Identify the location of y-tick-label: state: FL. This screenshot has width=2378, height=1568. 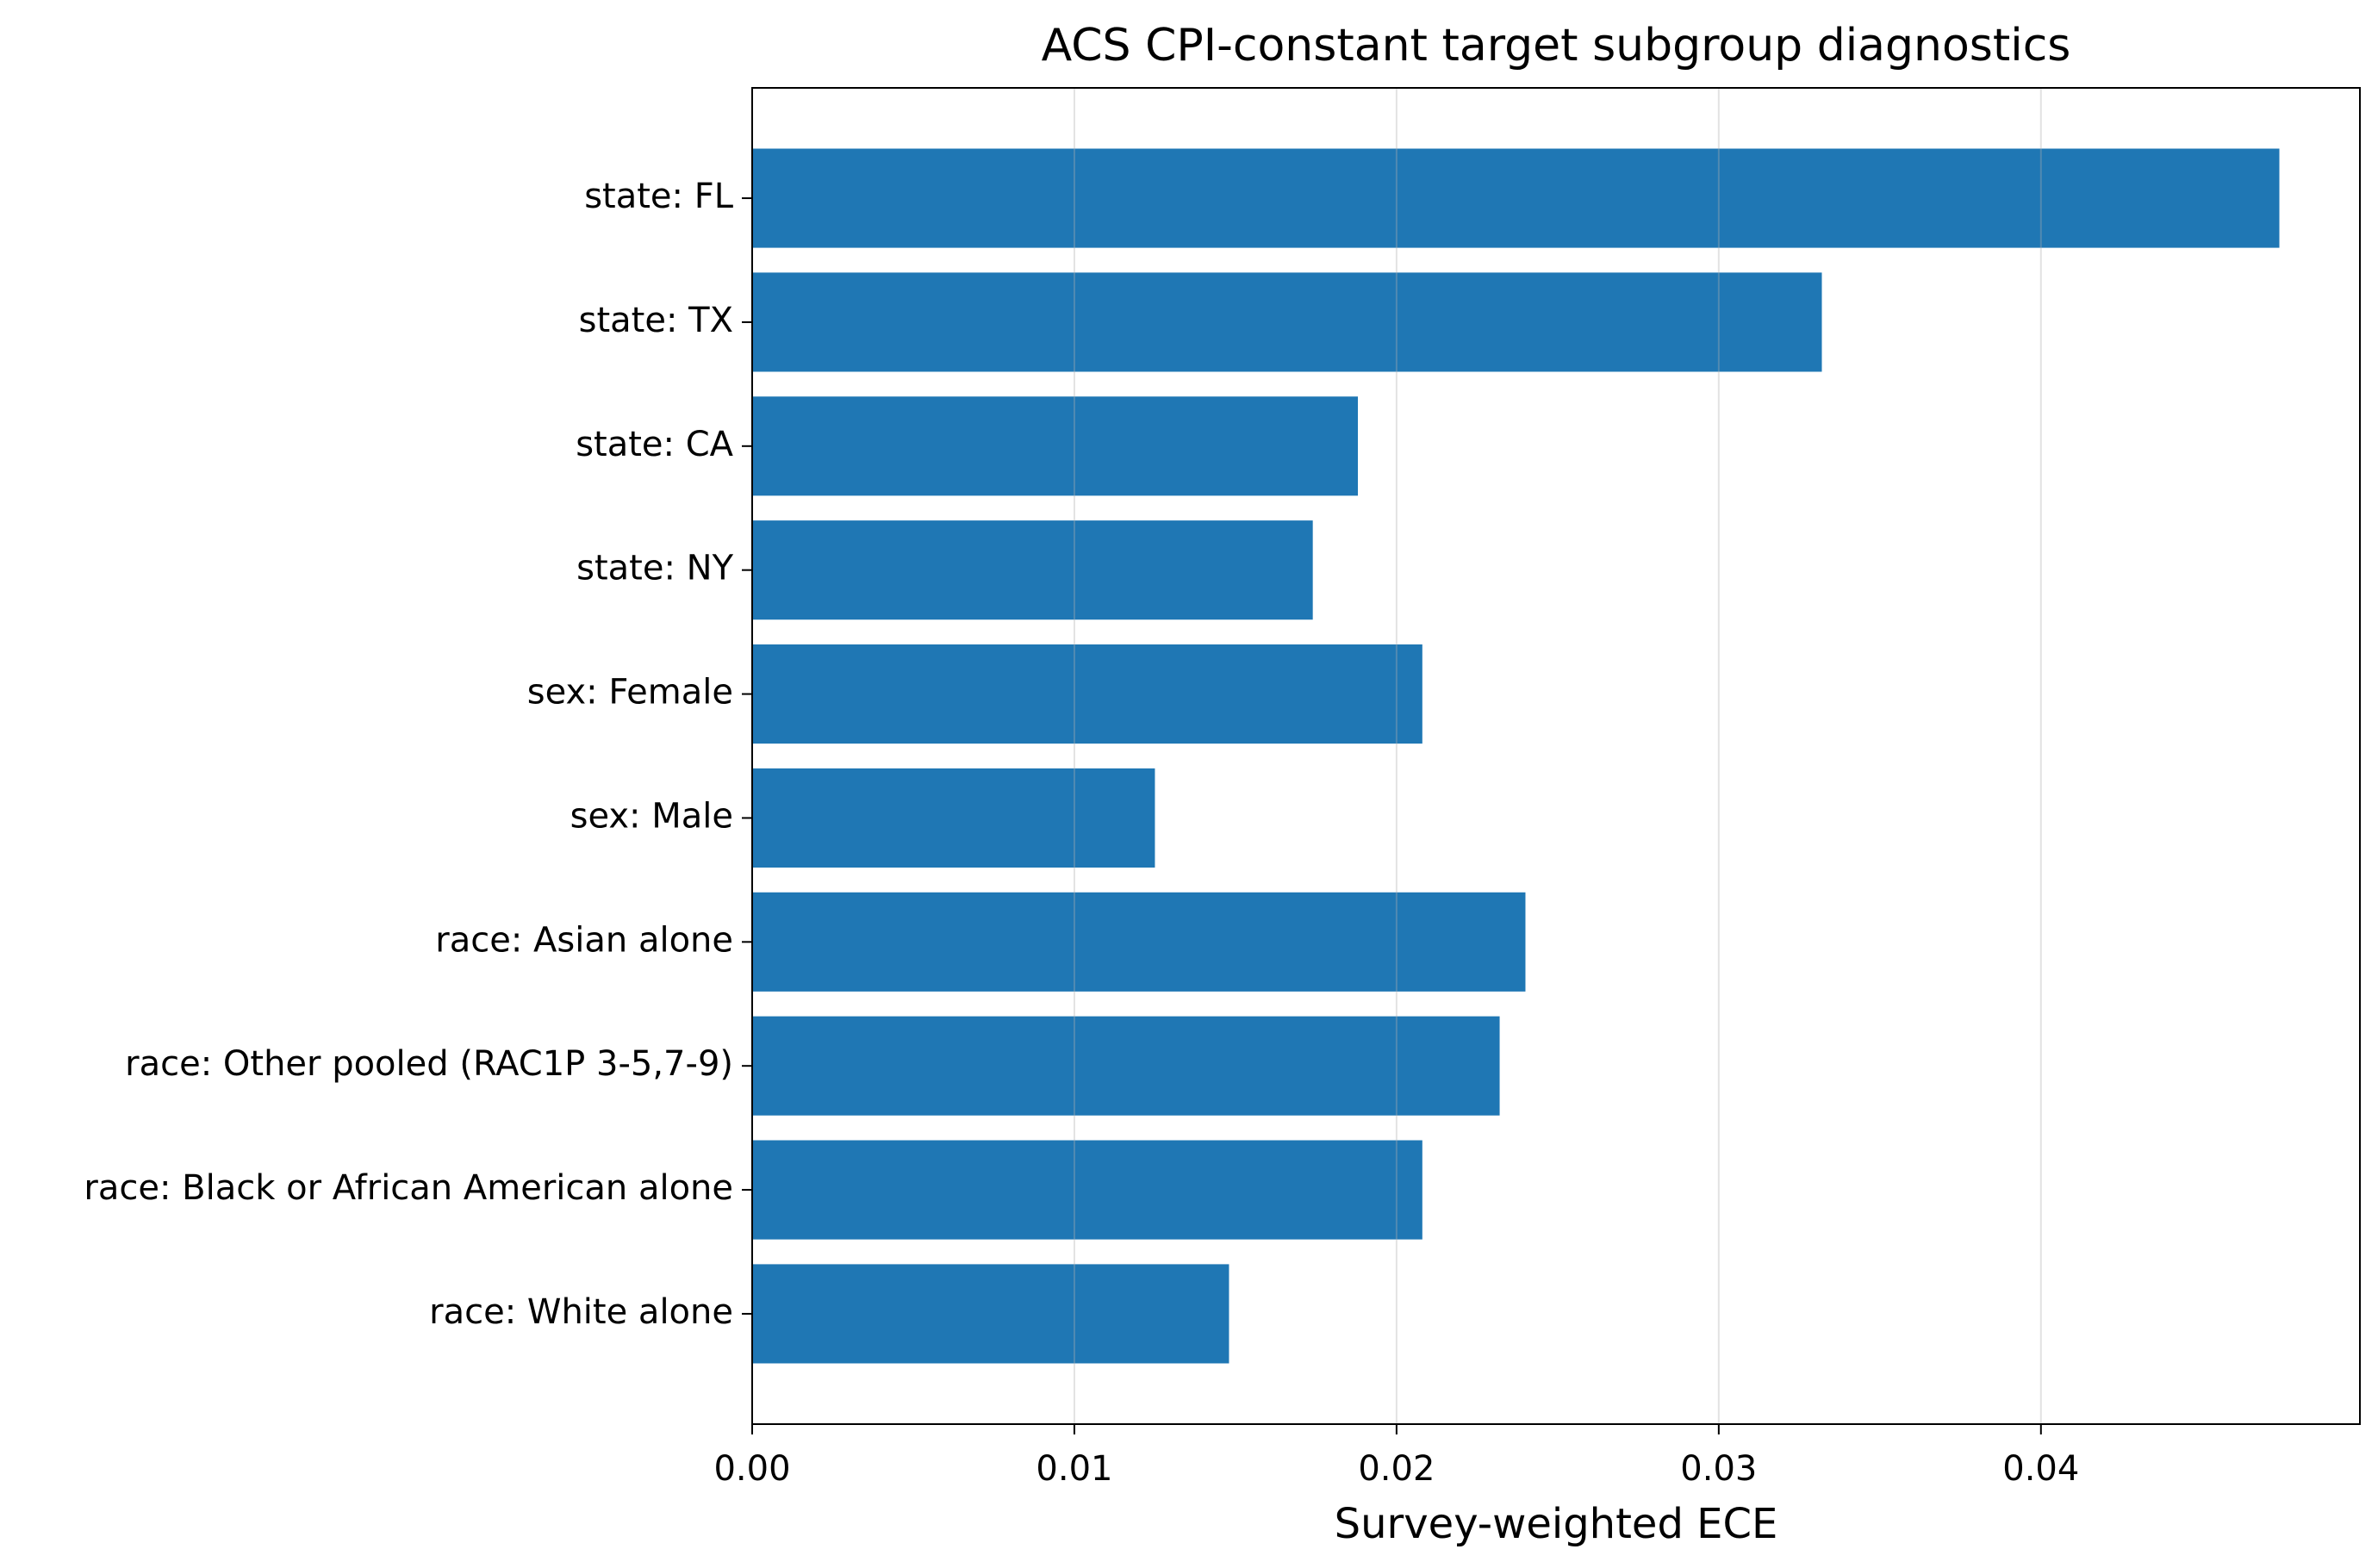
(659, 197).